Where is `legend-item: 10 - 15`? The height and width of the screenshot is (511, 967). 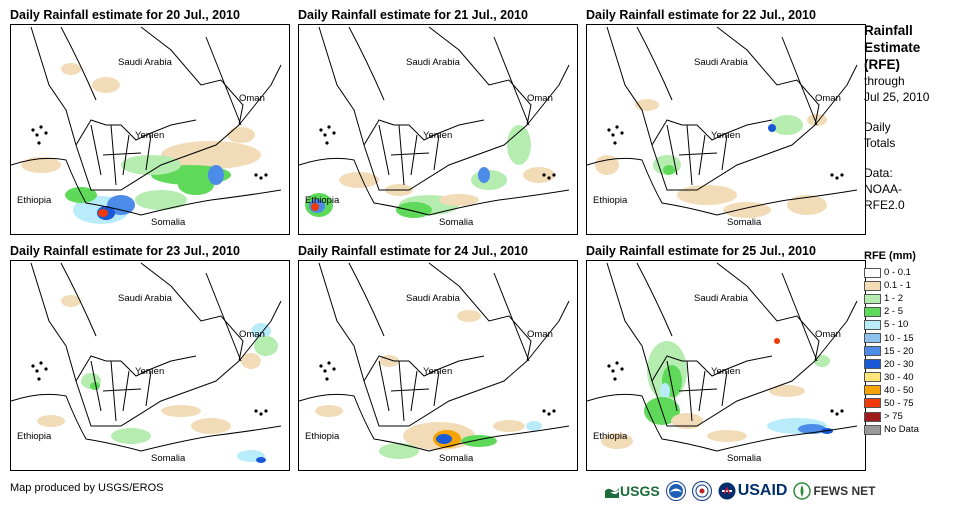
legend-item: 10 - 15 is located at coordinates (914, 337).